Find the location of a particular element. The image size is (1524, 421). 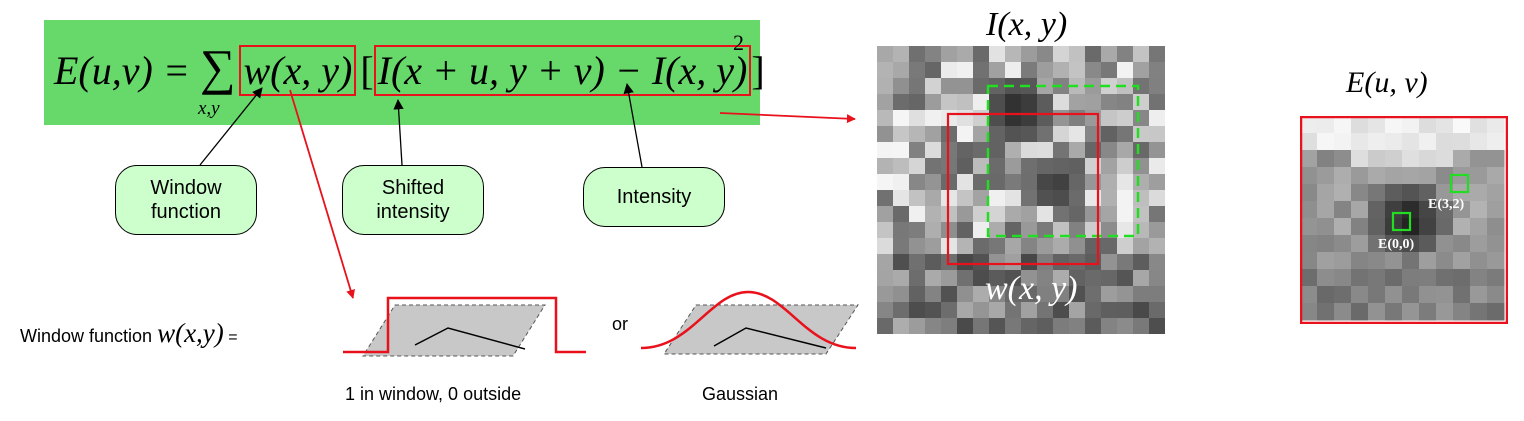

connector-intensity is located at coordinates (633, 125).